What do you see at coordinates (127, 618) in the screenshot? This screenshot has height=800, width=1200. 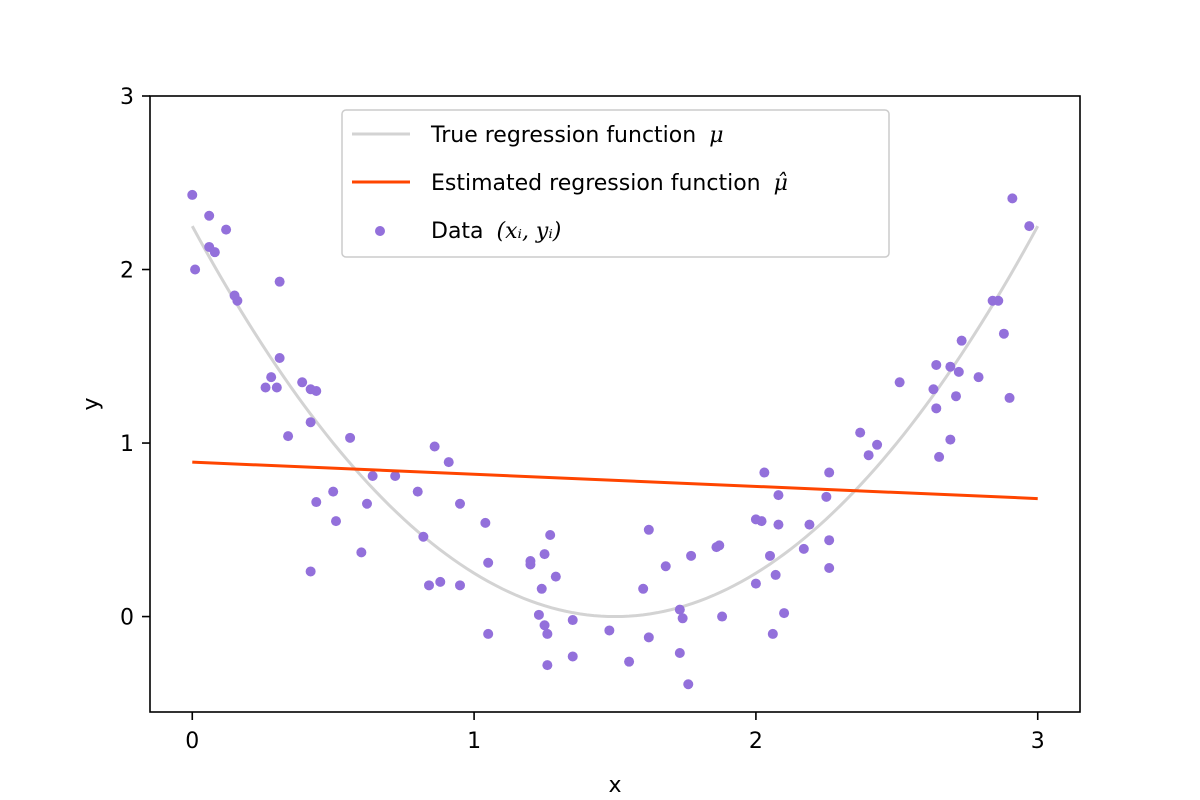 I see `y-tick-label: 0` at bounding box center [127, 618].